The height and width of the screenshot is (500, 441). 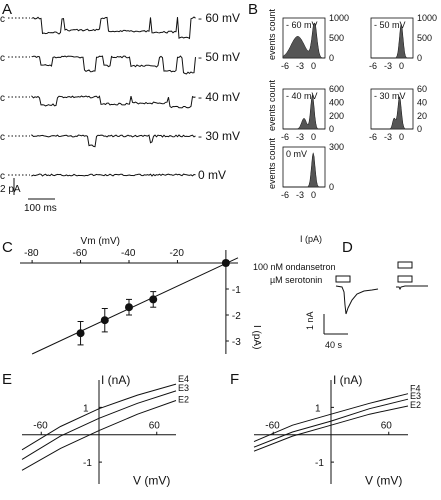 What do you see at coordinates (234, 379) in the screenshot?
I see `panel-f-label: F` at bounding box center [234, 379].